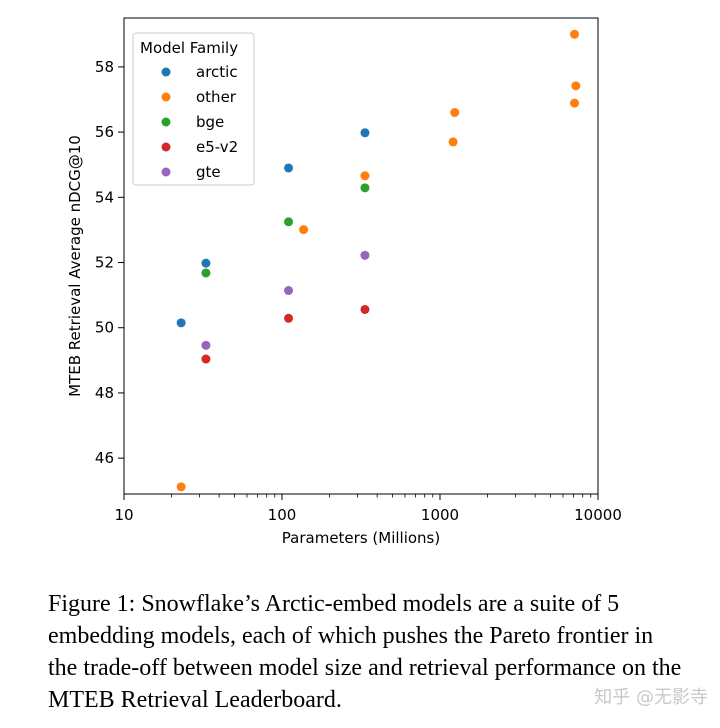 This screenshot has width=720, height=728. What do you see at coordinates (104, 393) in the screenshot?
I see `y-tick-label: 48` at bounding box center [104, 393].